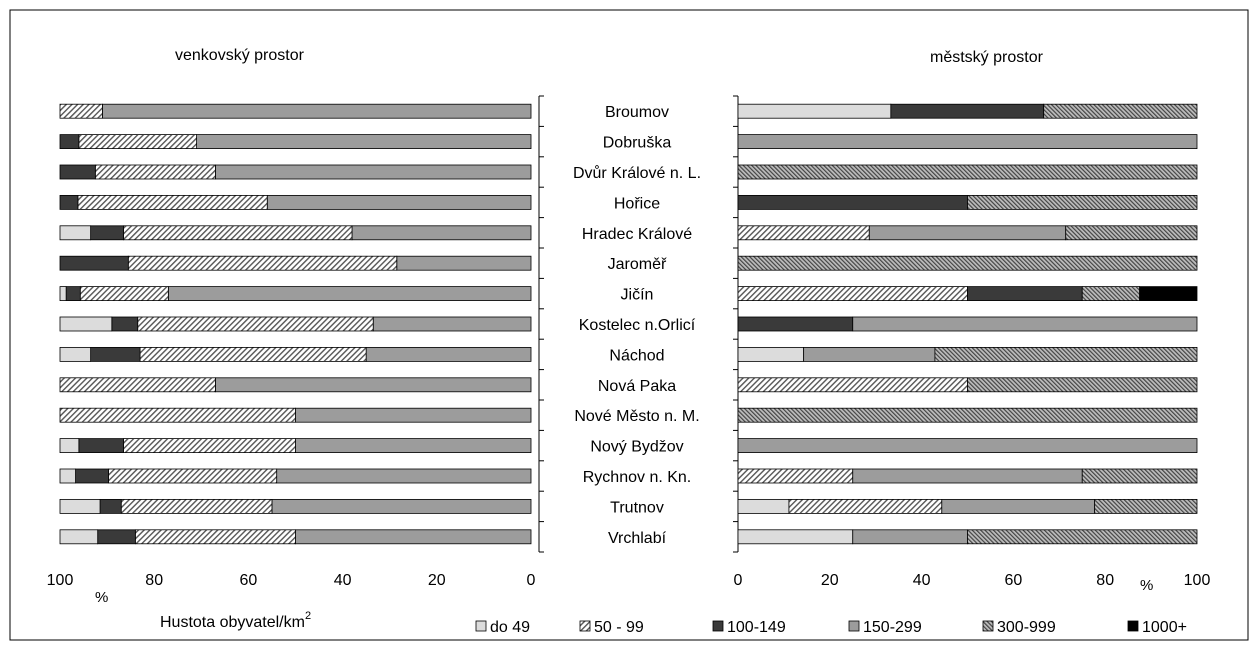  I want to click on rural-bar-nov-m-sto-n-m--50-99, so click(177, 415).